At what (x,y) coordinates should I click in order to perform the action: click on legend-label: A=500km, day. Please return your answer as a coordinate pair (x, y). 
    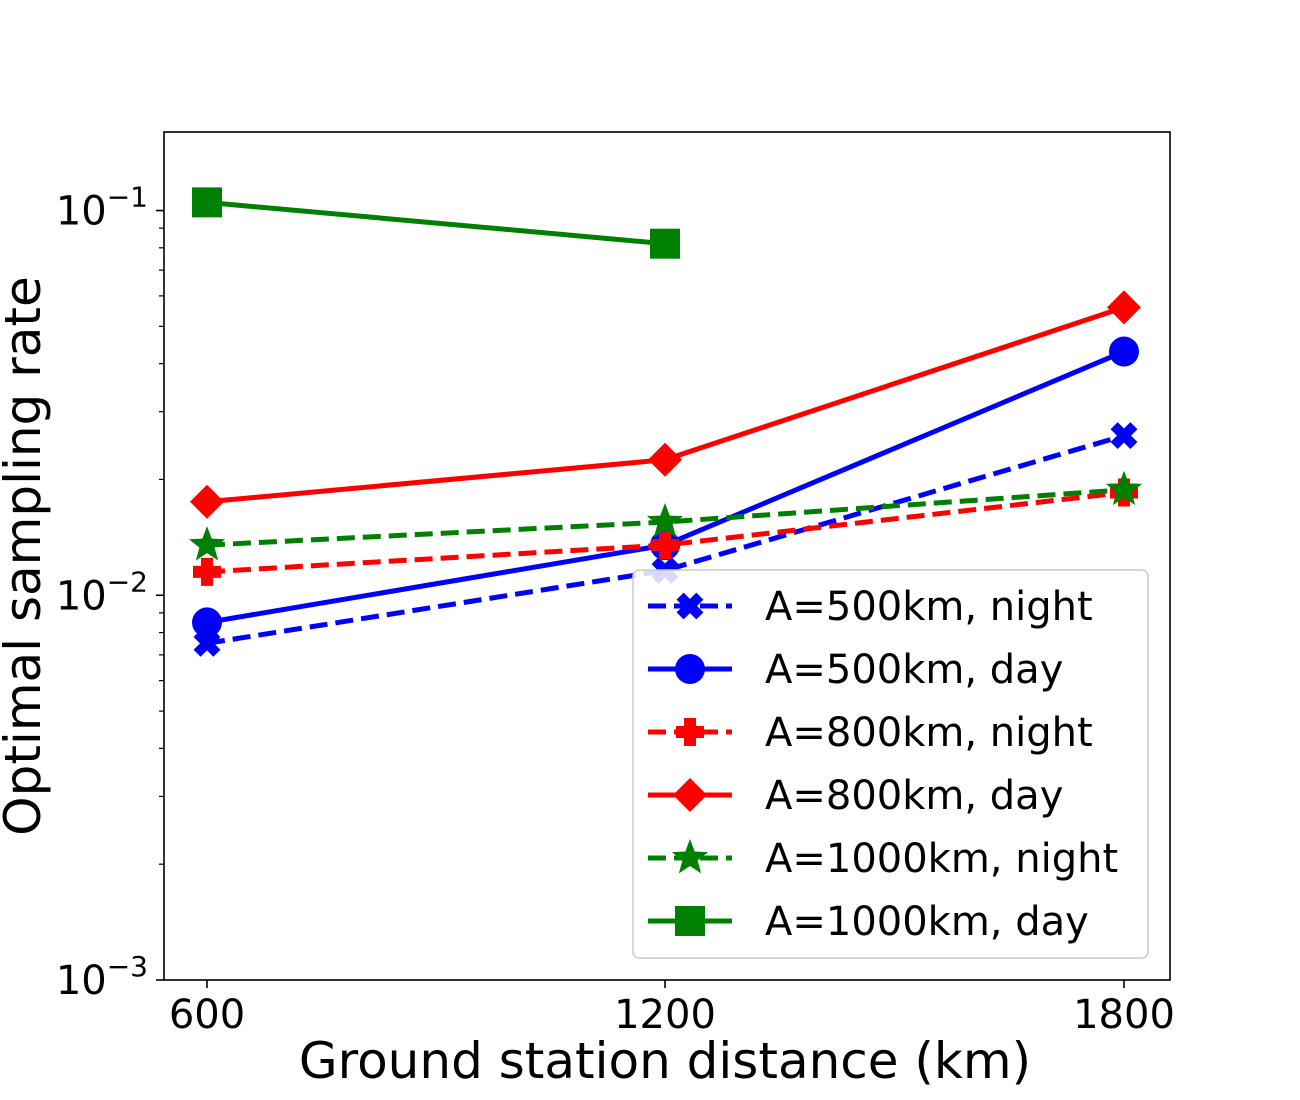
    Looking at the image, I should click on (914, 670).